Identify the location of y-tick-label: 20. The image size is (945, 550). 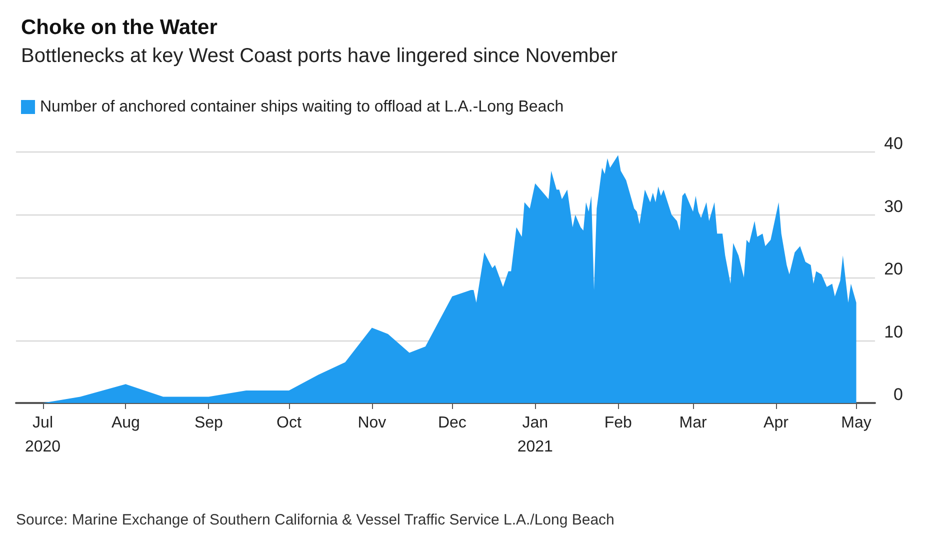
(893, 269).